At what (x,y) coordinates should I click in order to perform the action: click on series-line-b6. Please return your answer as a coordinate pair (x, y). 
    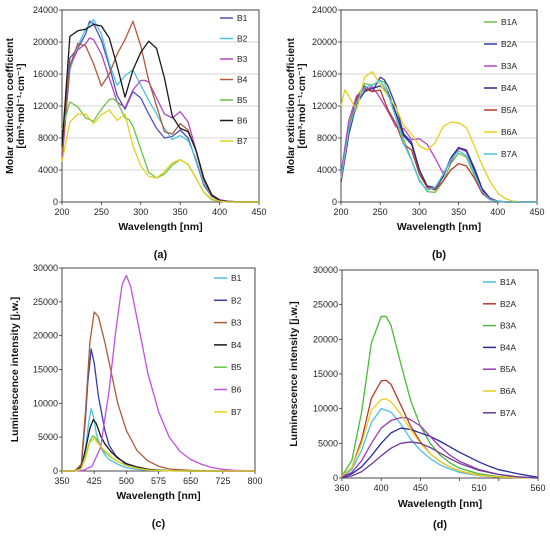
    Looking at the image, I should click on (159, 373).